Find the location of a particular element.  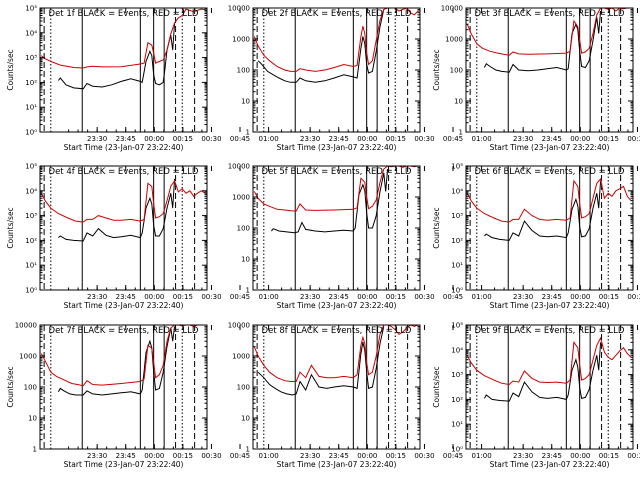

panel-title: Det 3f BLACK = Events, RED = LLD is located at coordinates (550, 14).